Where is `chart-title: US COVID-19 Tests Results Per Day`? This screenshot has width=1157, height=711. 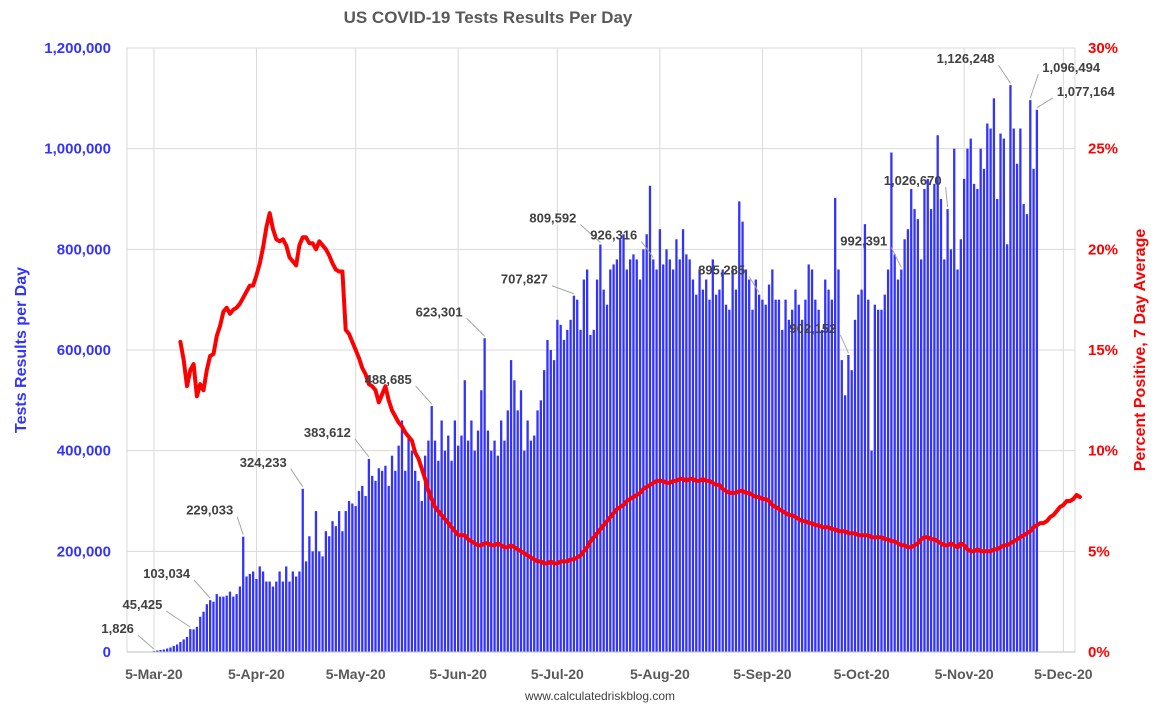 chart-title: US COVID-19 Tests Results Per Day is located at coordinates (488, 17).